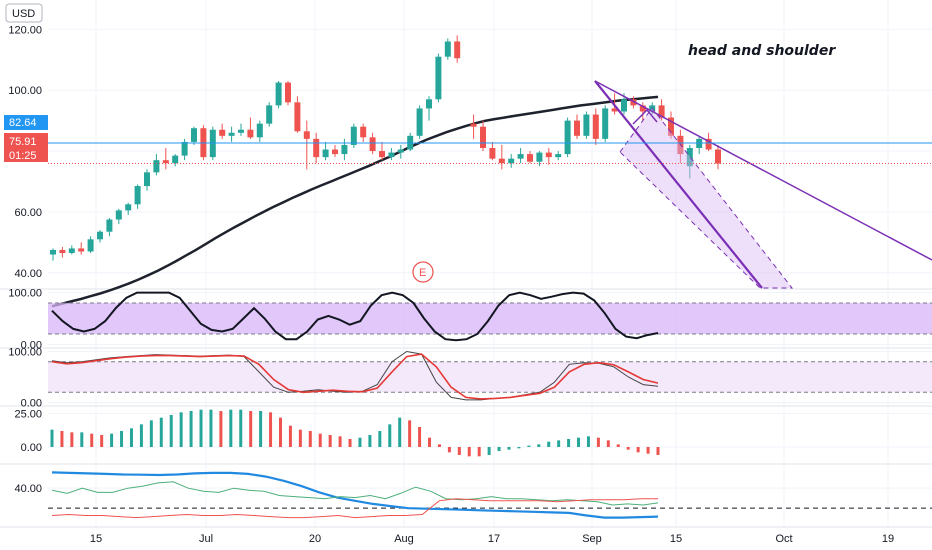 Image resolution: width=932 pixels, height=550 pixels. I want to click on neckline-trend-line, so click(763, 170).